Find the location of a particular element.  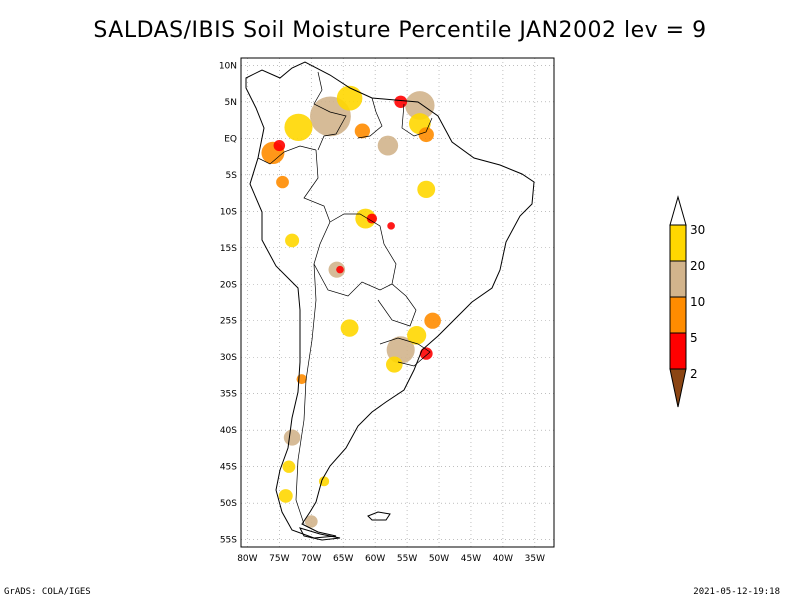

lat-tick-label: 10N is located at coordinates (228, 66).